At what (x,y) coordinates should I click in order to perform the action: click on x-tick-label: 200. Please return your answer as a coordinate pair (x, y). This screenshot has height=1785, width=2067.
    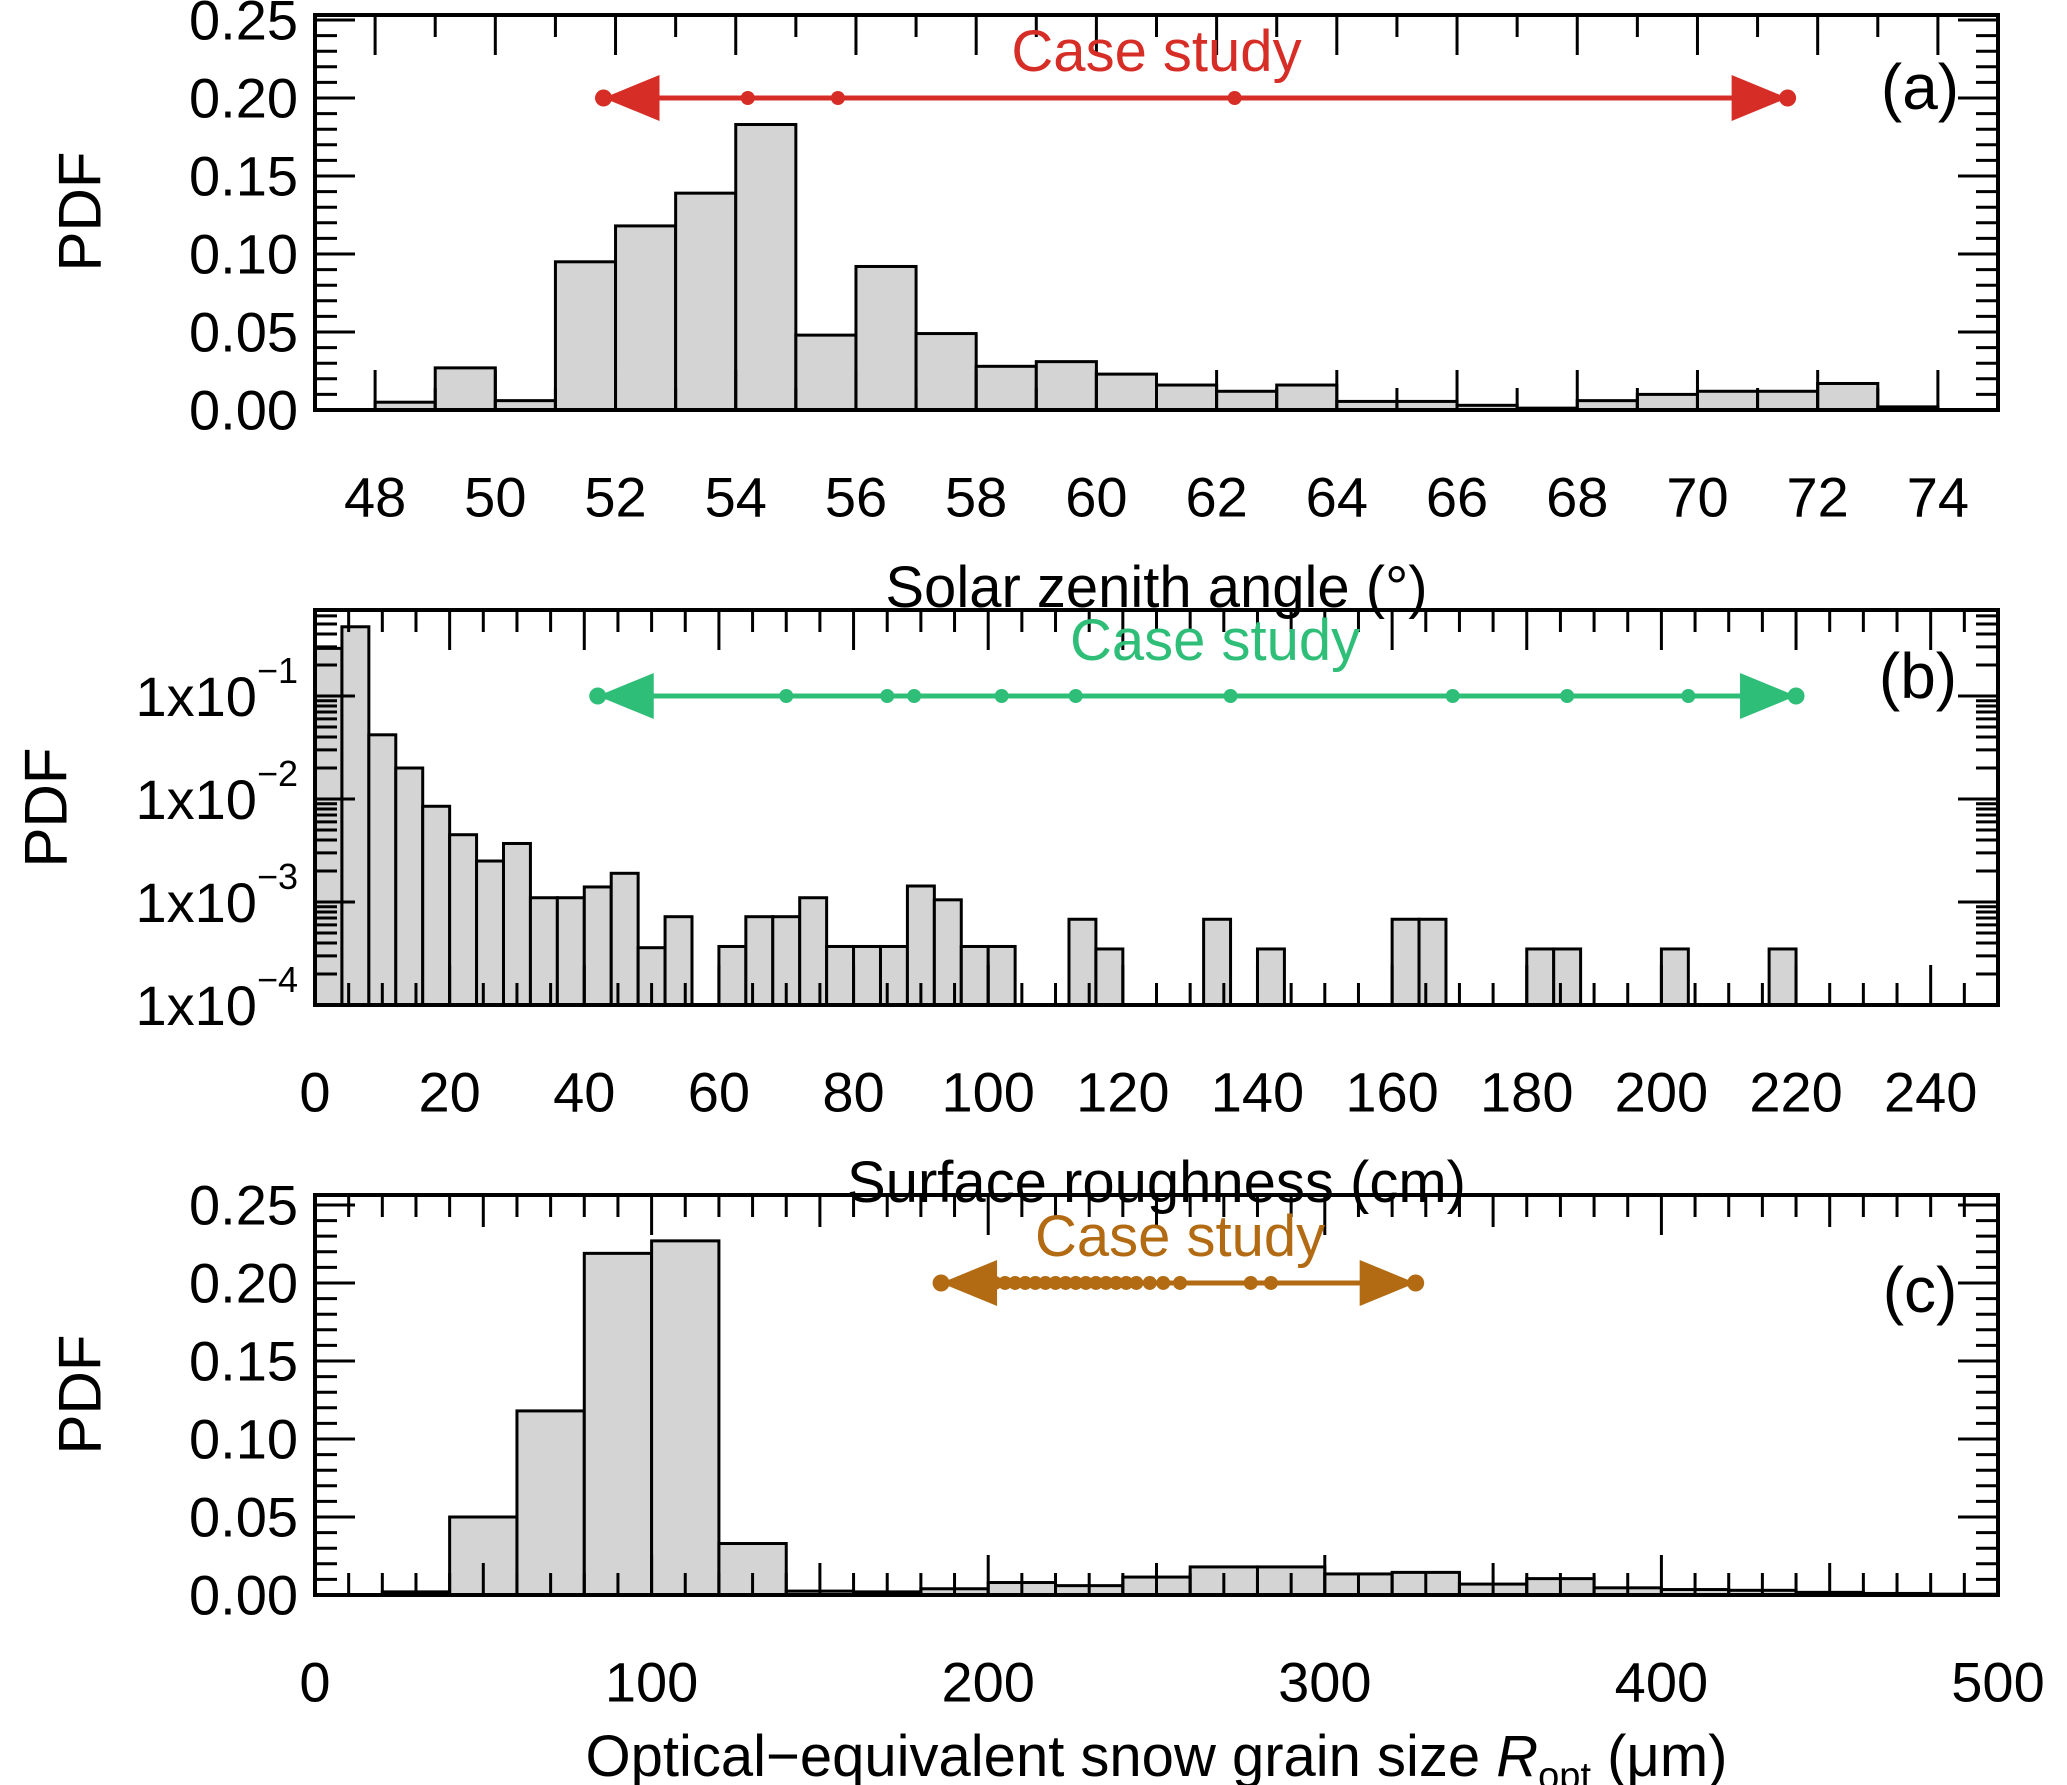
    Looking at the image, I should click on (987, 1682).